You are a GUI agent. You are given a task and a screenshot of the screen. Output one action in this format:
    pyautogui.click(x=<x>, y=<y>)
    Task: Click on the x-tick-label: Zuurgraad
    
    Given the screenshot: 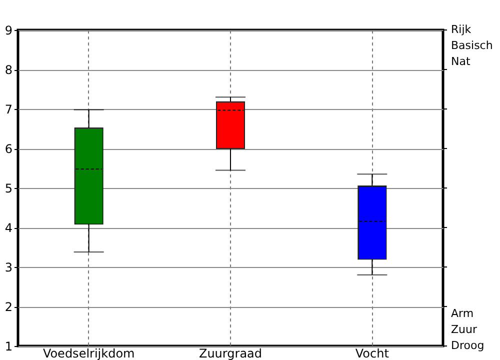 What is the action you would take?
    pyautogui.click(x=230, y=353)
    